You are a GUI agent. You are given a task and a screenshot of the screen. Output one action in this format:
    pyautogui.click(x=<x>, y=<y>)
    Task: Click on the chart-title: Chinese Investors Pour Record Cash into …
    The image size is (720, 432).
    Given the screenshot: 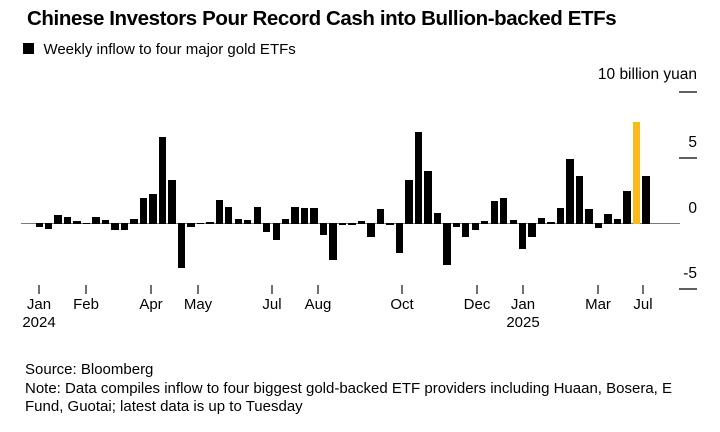 What is the action you would take?
    pyautogui.click(x=322, y=18)
    